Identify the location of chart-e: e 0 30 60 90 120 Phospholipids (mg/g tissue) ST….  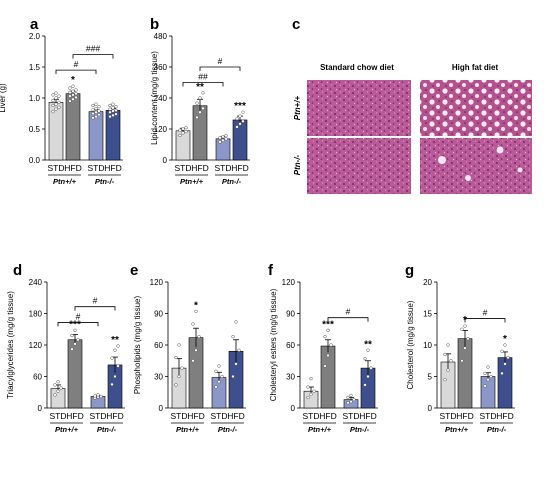
(188, 348).